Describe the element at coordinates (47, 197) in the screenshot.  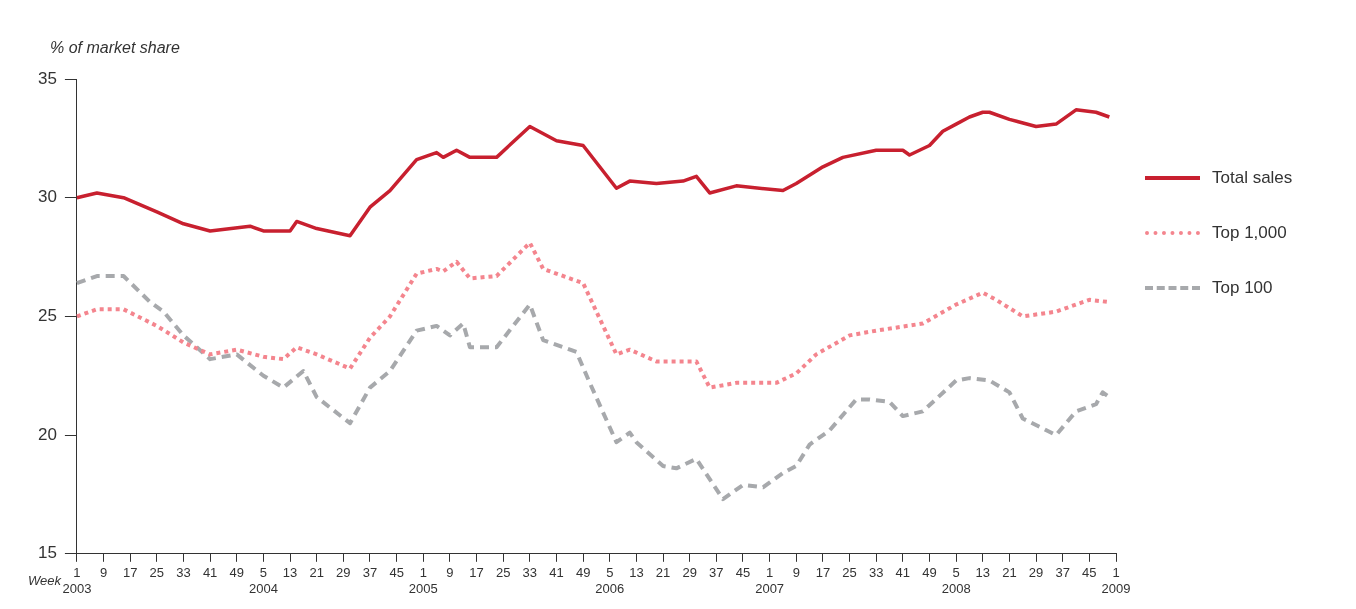
I see `y-tick-label: 30` at that location.